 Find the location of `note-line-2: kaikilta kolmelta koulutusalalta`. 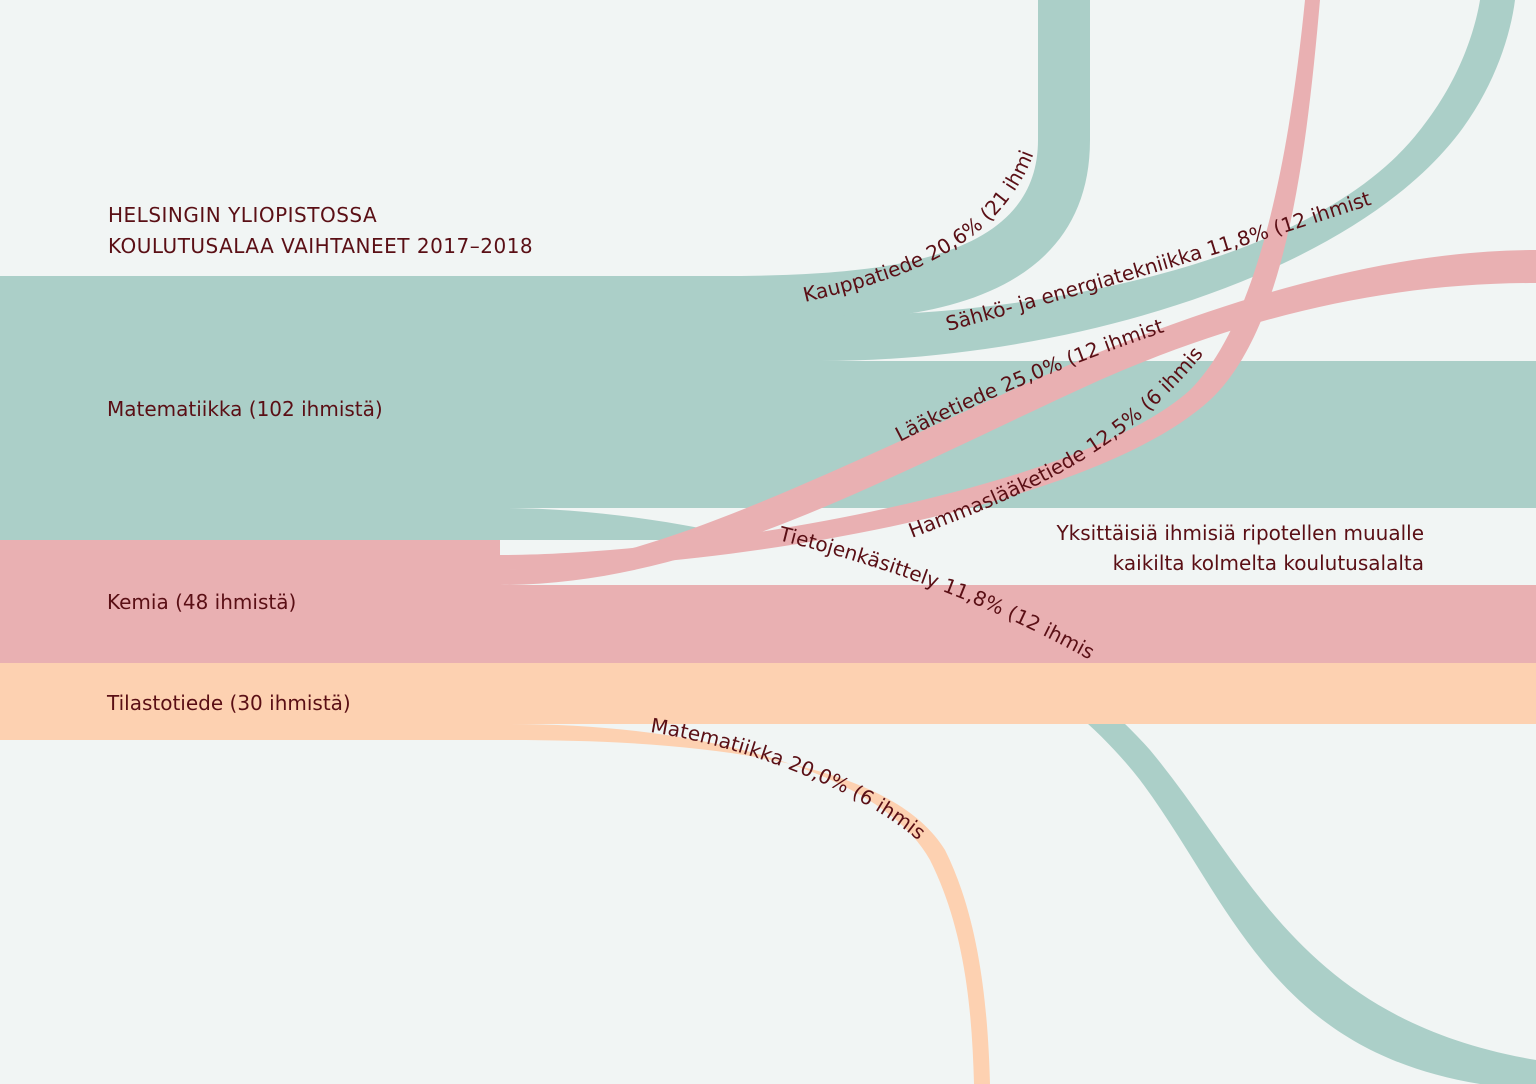

note-line-2: kaikilta kolmelta koulutusalalta is located at coordinates (1268, 563).